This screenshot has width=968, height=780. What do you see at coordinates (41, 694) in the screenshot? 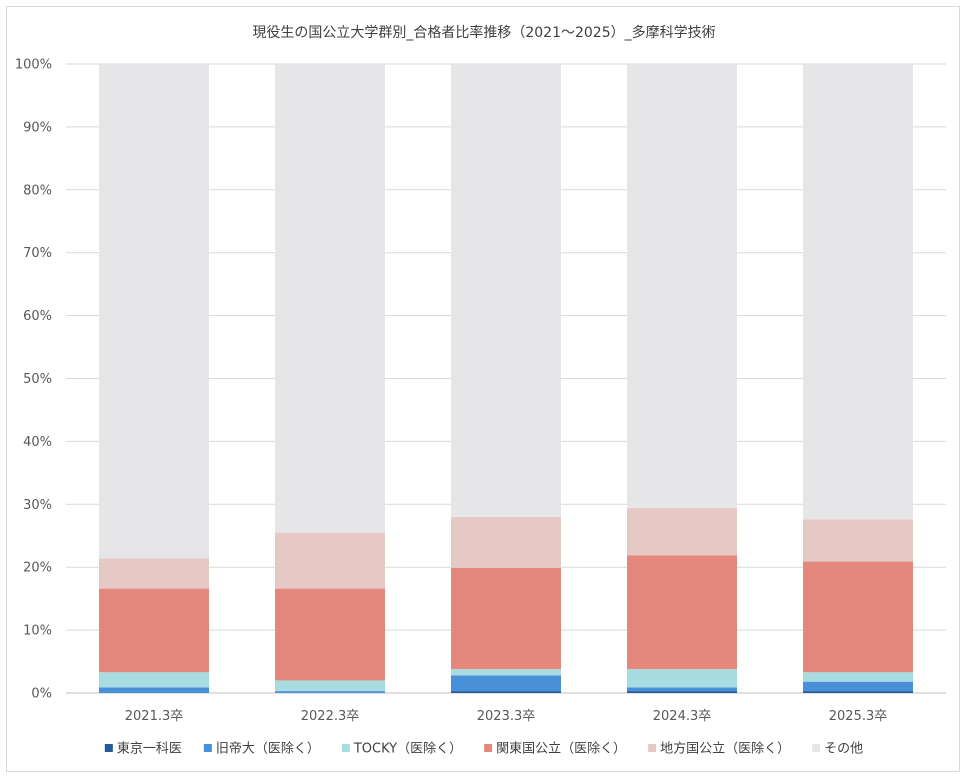
I see `y-tick-label: 0%` at bounding box center [41, 694].